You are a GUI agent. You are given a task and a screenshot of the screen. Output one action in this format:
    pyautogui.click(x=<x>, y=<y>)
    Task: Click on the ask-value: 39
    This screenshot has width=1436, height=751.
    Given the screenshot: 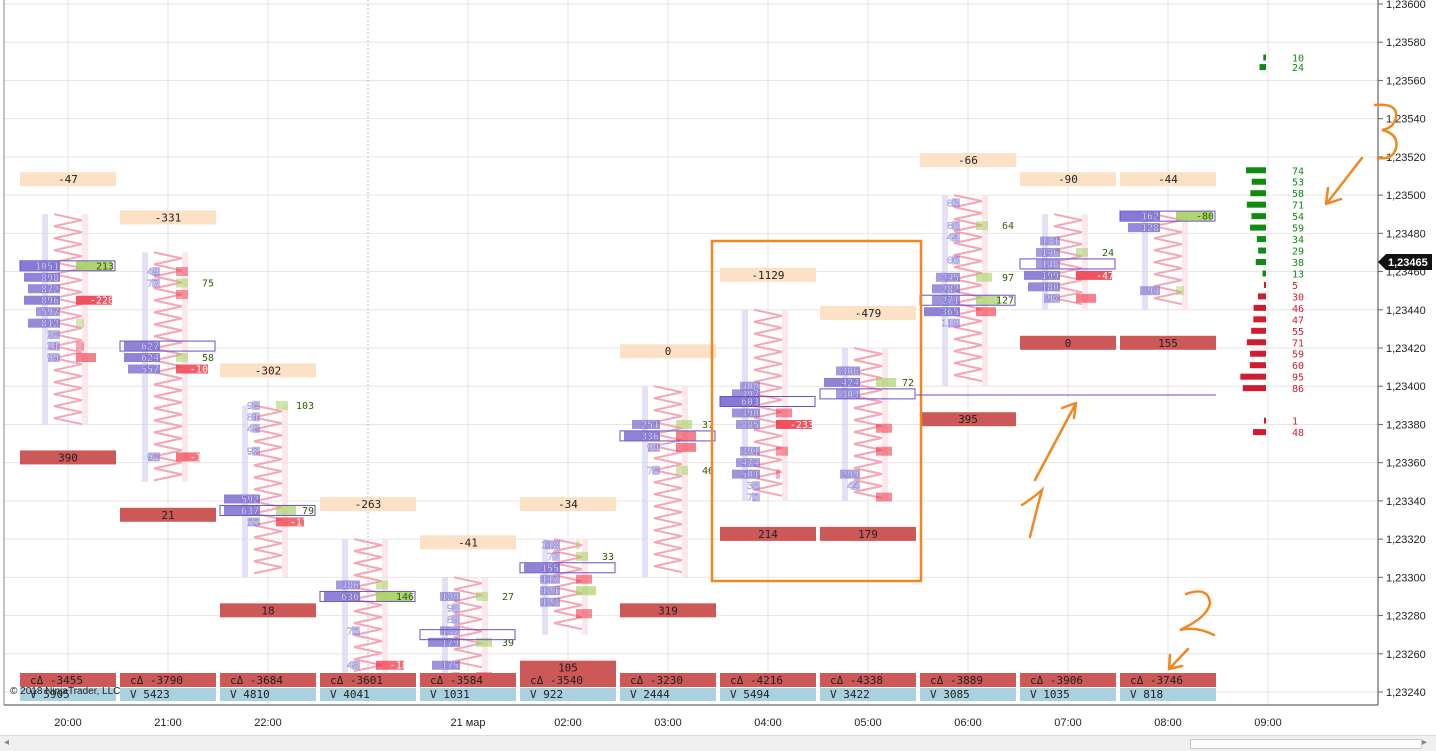 What is the action you would take?
    pyautogui.click(x=508, y=643)
    